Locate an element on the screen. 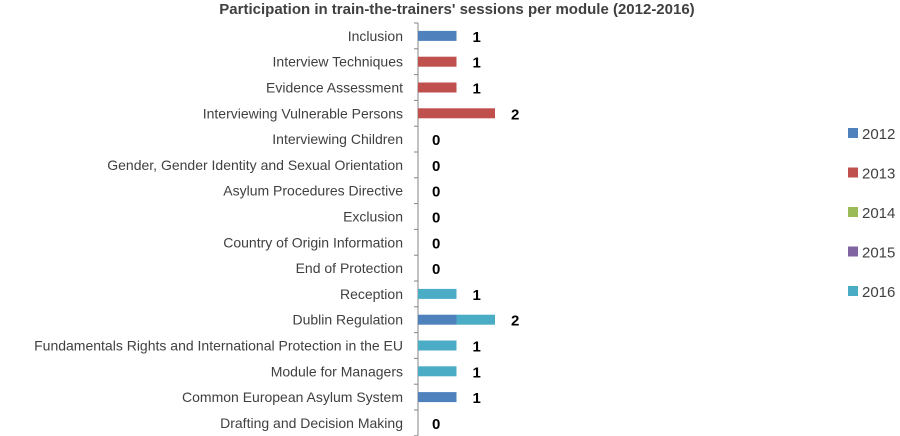  legend-swatch-2013 is located at coordinates (853, 172).